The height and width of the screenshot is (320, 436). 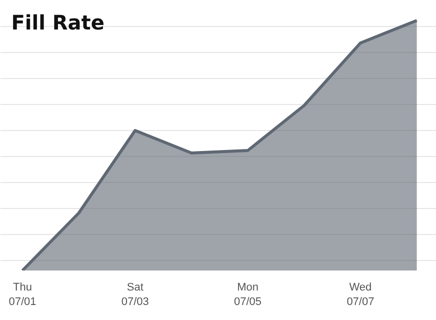 What do you see at coordinates (360, 295) in the screenshot?
I see `x-tick-label: Wed 07/07` at bounding box center [360, 295].